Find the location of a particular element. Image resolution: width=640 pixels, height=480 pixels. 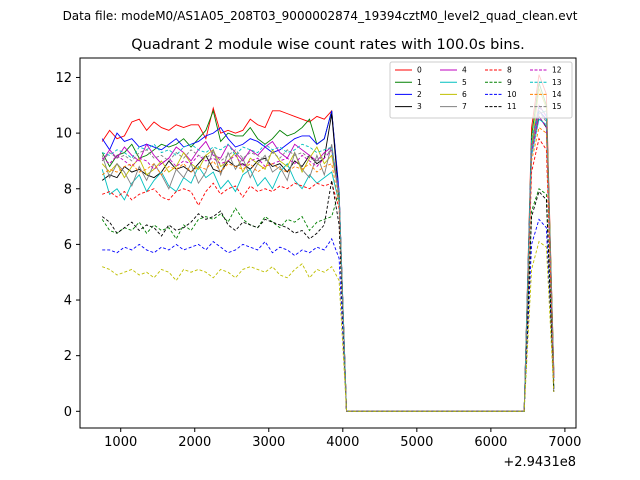

legend-label-12: 12 is located at coordinates (557, 70).